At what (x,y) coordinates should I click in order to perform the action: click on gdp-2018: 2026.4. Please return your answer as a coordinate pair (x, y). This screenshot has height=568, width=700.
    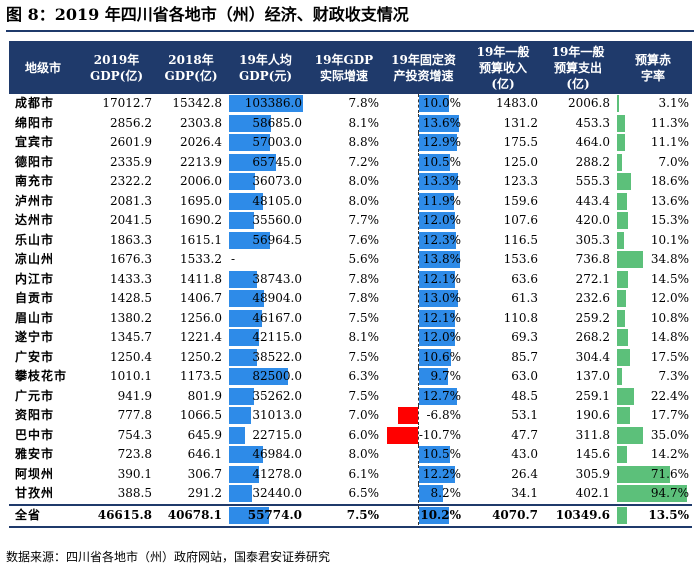
    Looking at the image, I should click on (201, 142).